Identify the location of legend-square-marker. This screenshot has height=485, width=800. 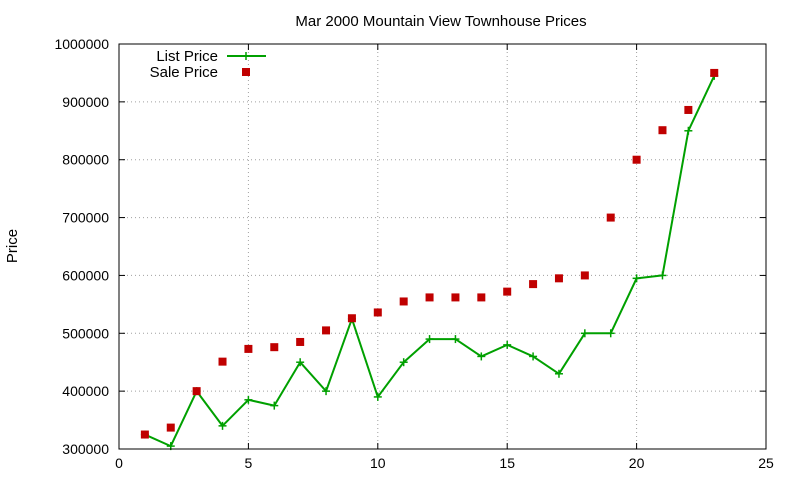
(246, 72).